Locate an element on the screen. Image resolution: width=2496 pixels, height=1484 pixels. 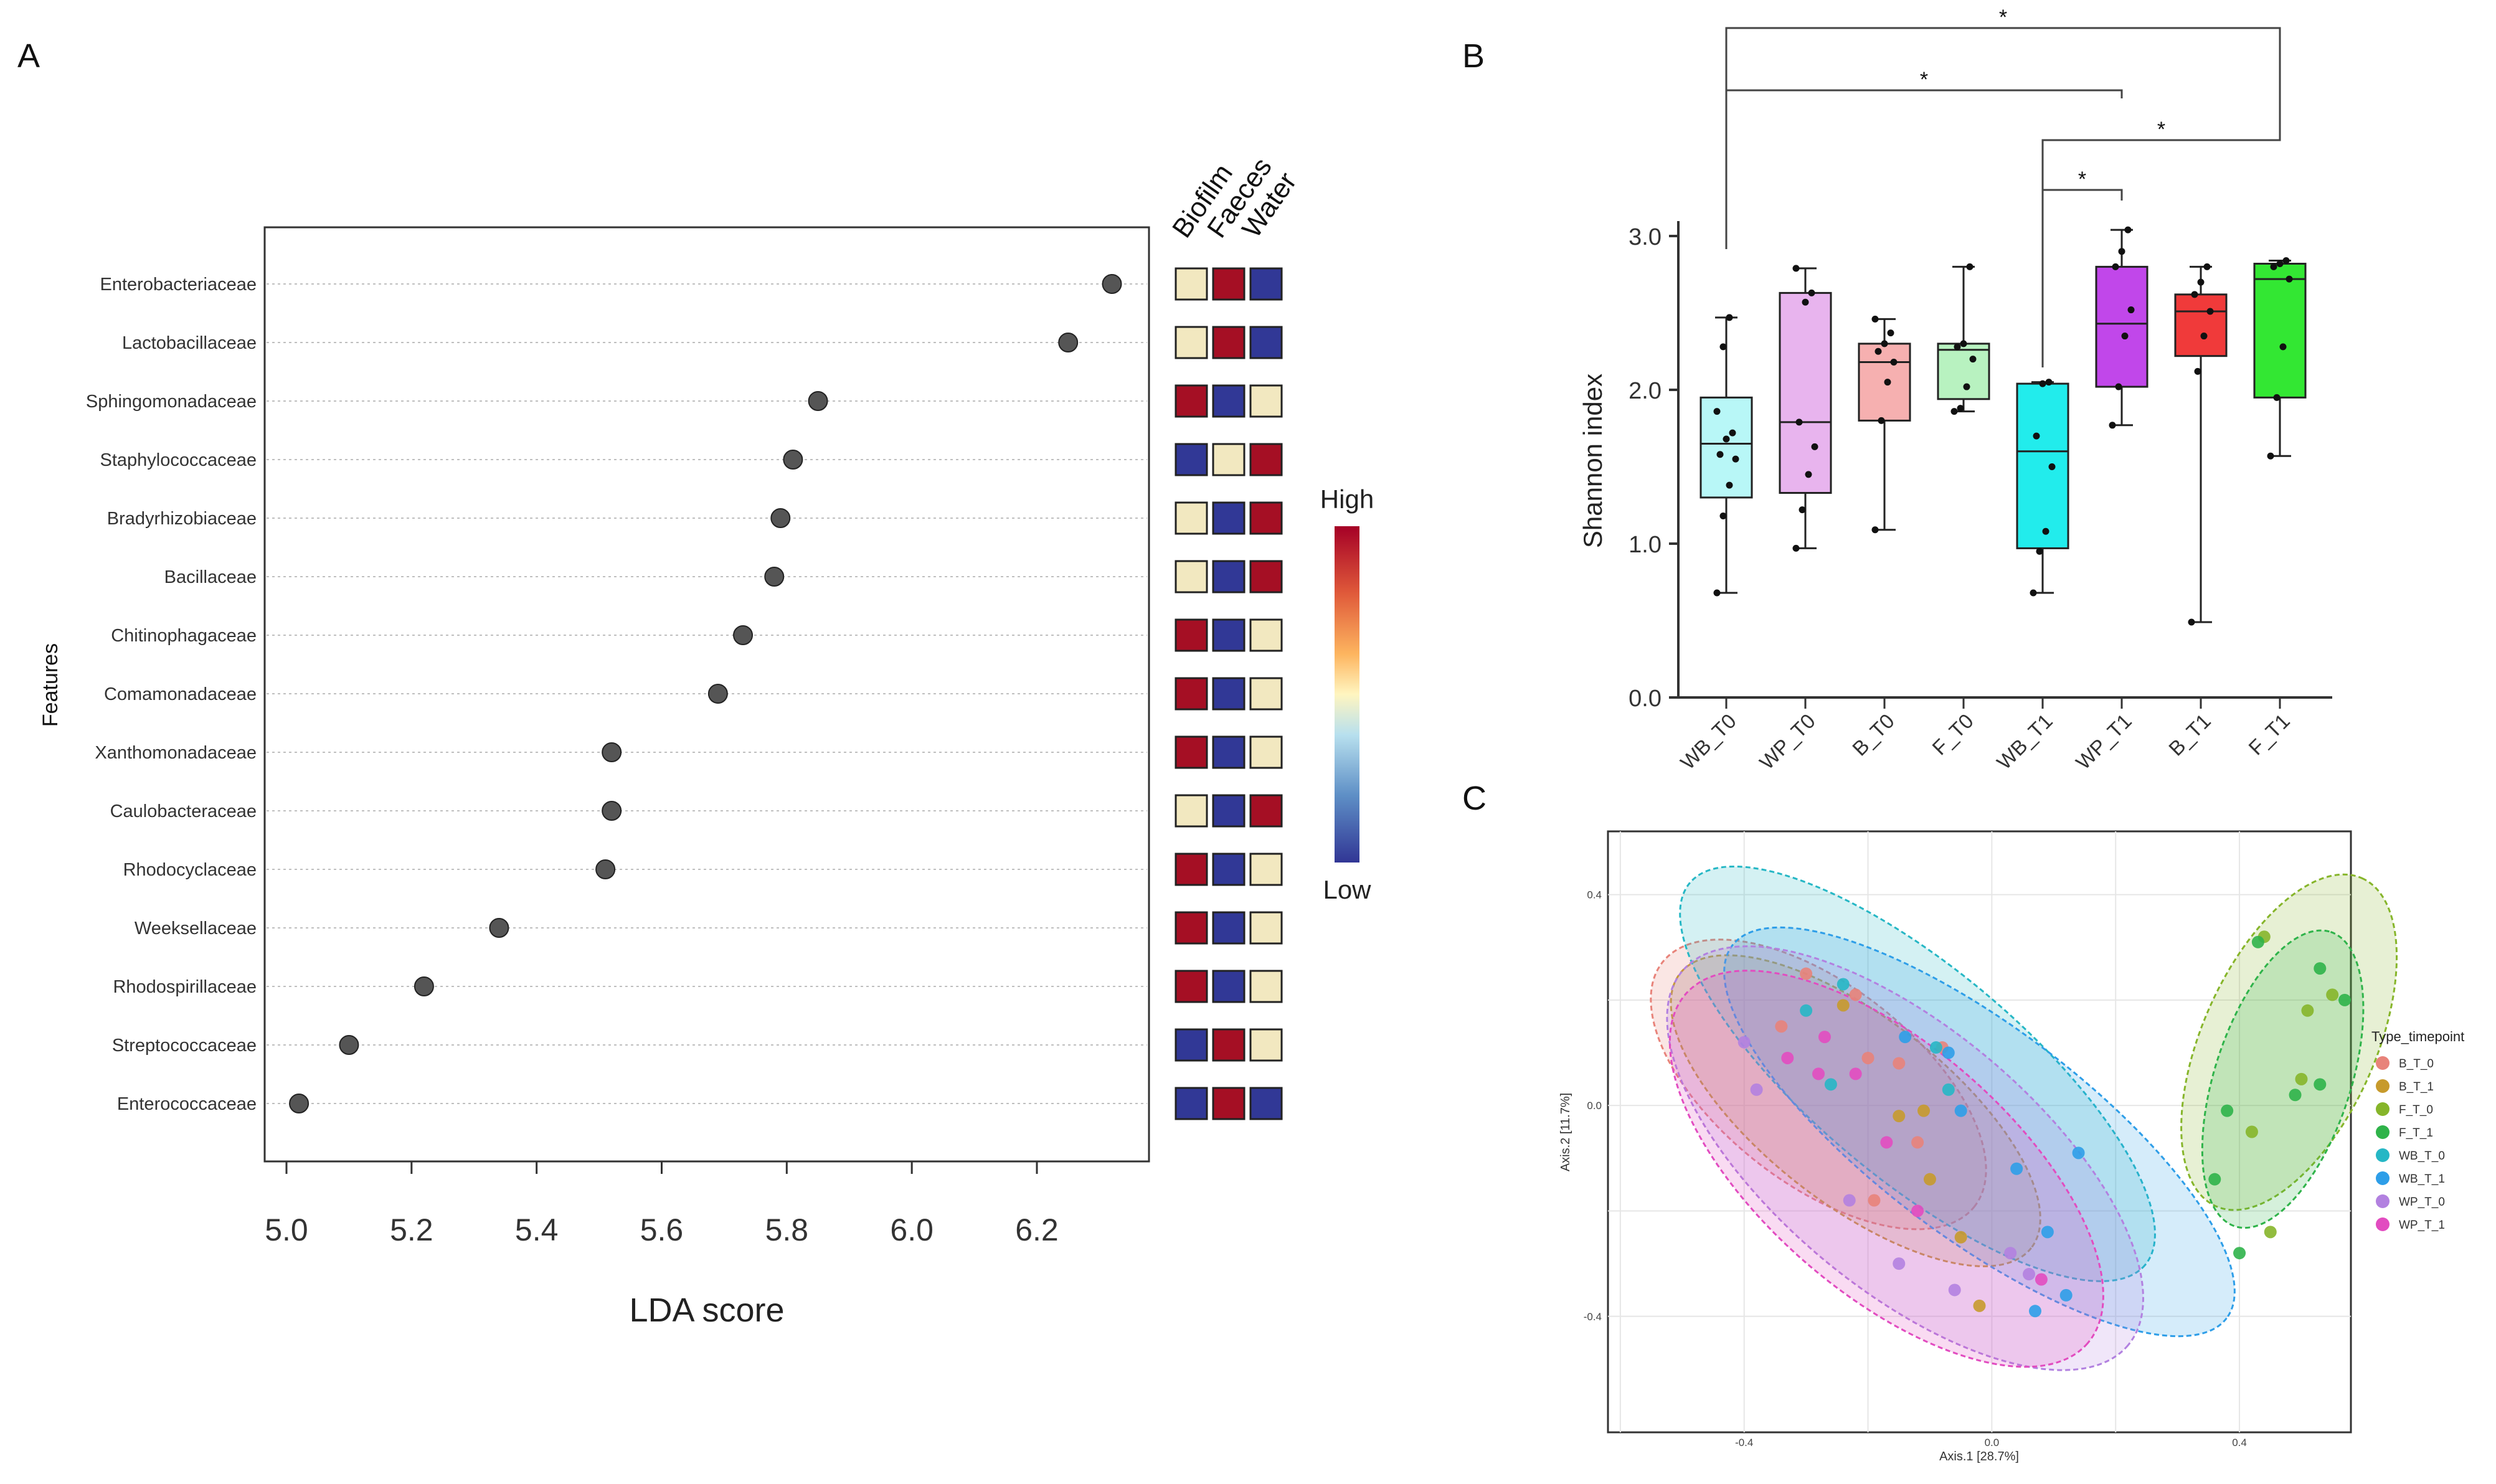
x-tick-label: 5.6 is located at coordinates (662, 1229).